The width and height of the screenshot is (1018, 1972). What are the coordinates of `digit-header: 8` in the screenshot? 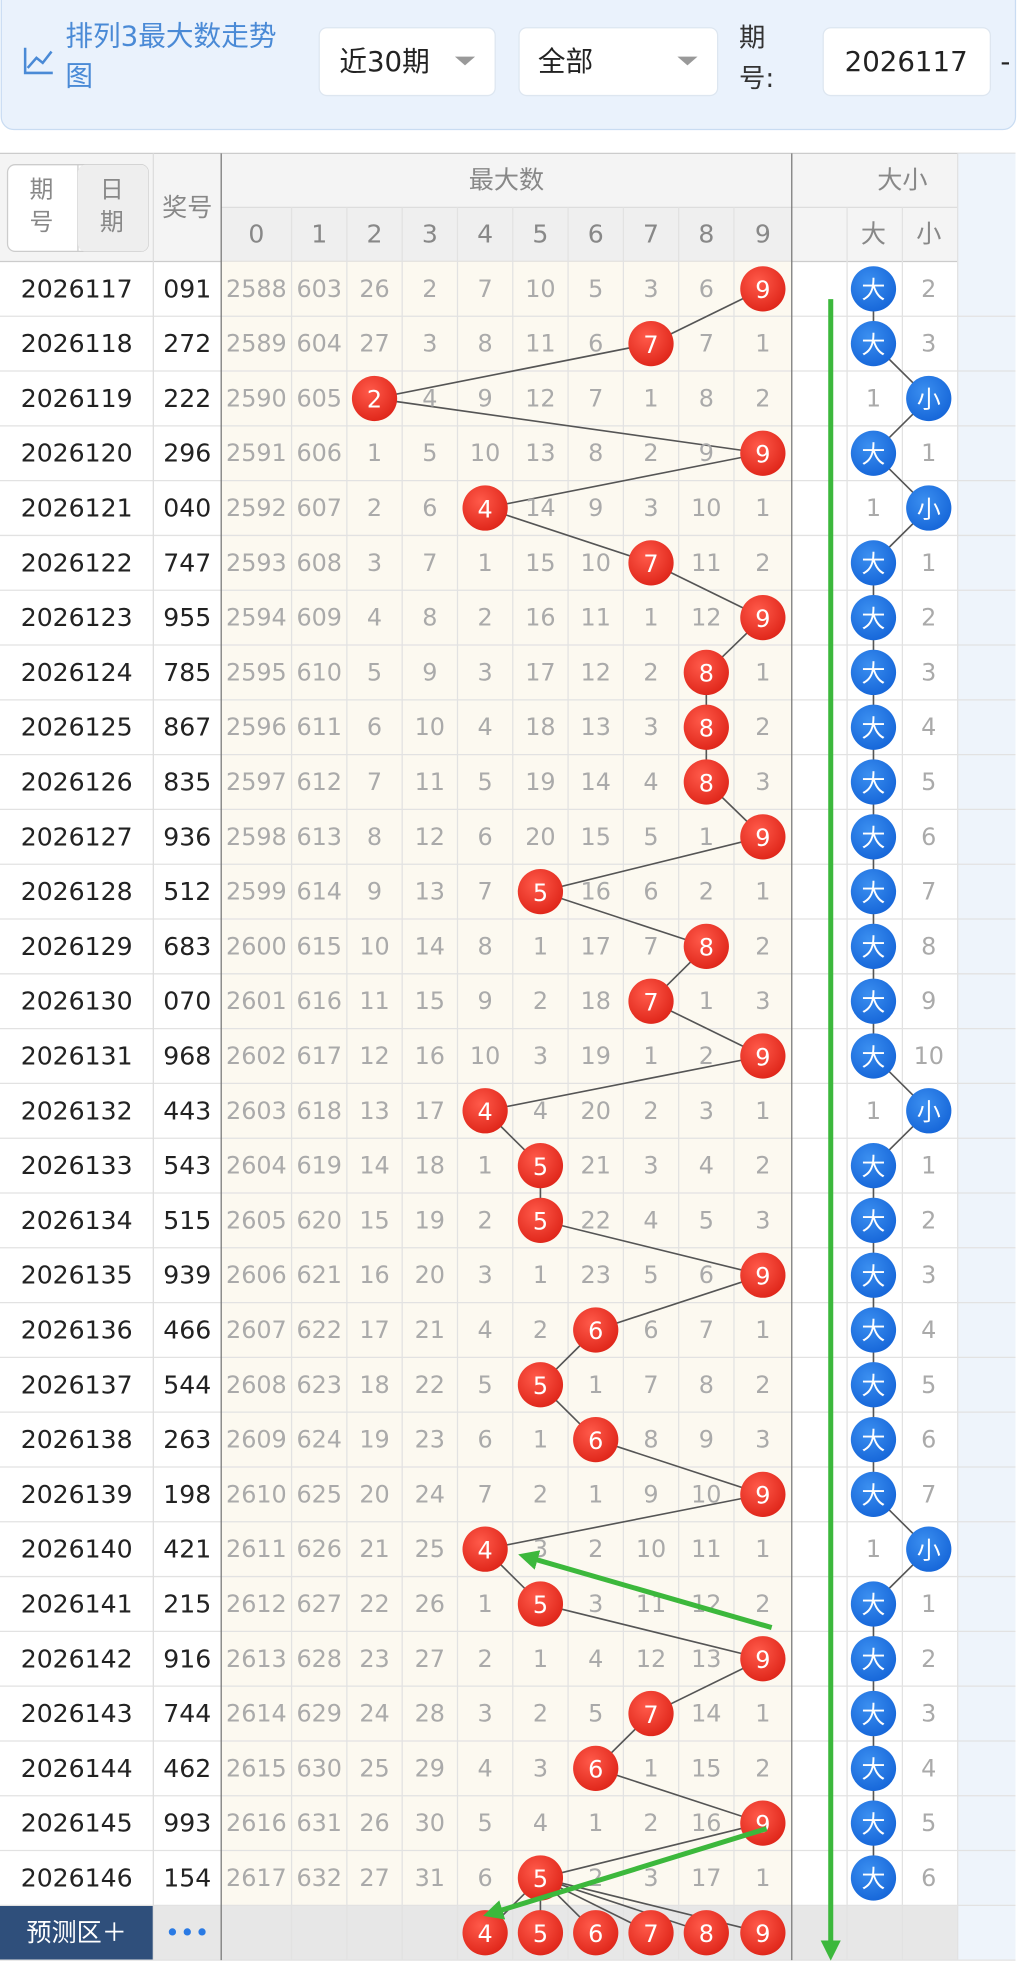 It's located at (706, 233).